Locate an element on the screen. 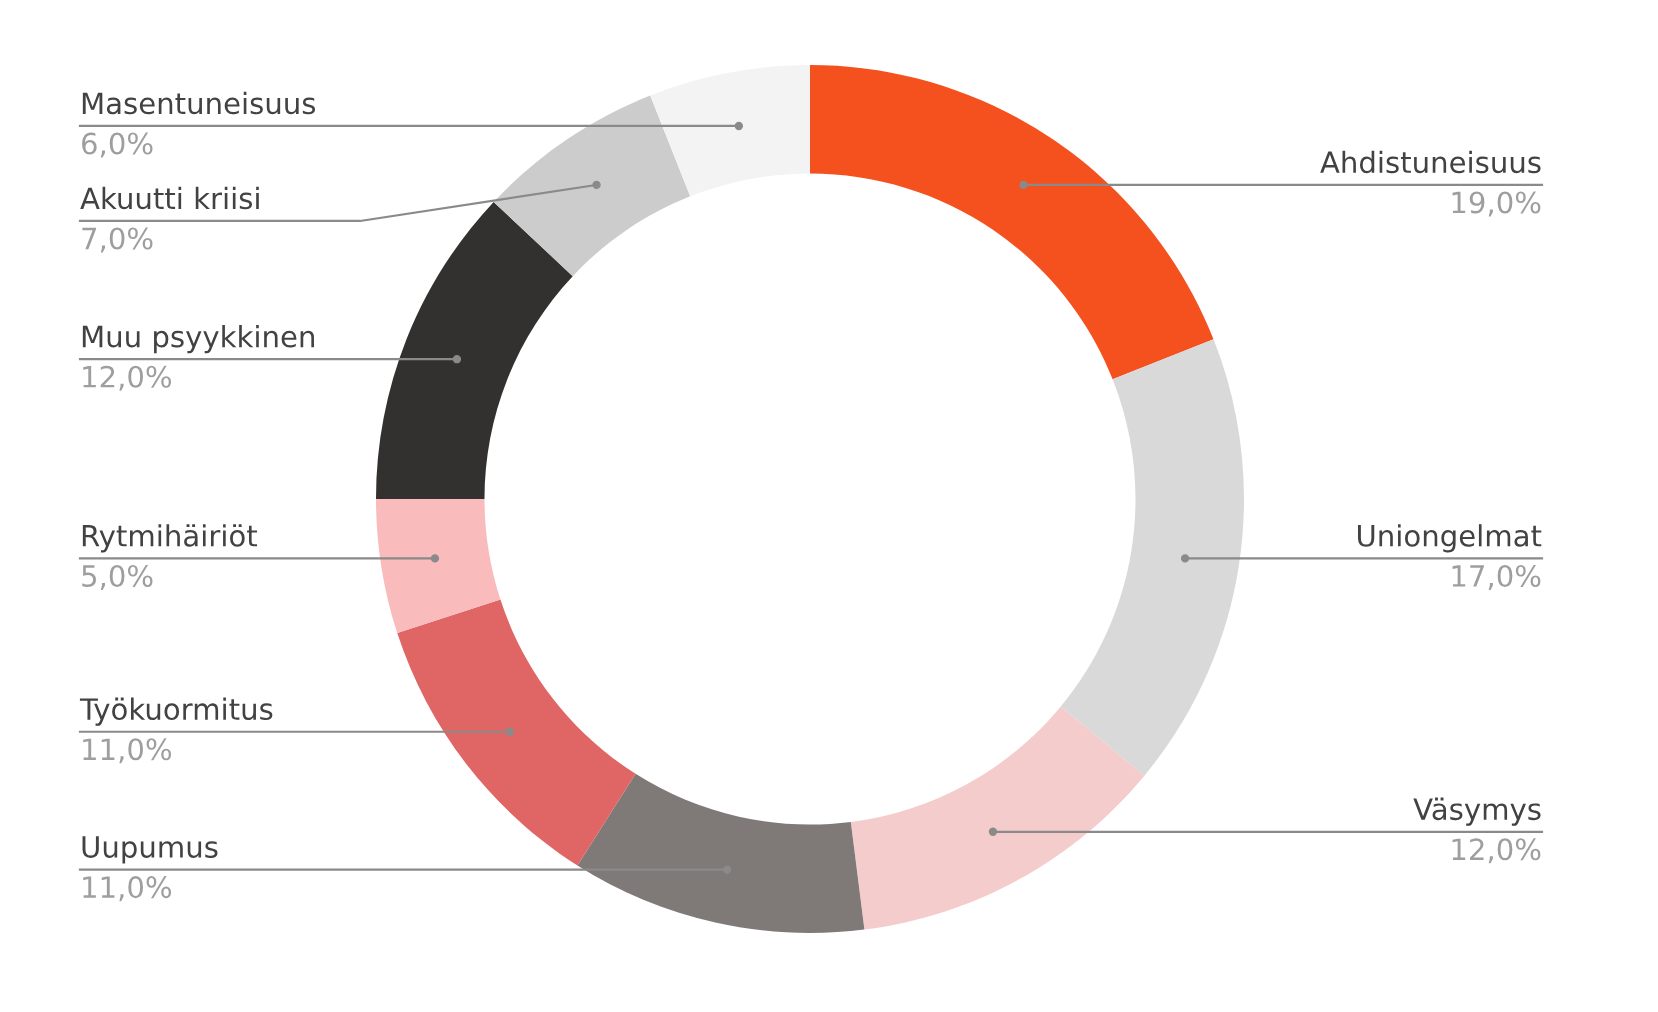 The width and height of the screenshot is (1658, 1012). data-label: 17,0% is located at coordinates (1496, 577).